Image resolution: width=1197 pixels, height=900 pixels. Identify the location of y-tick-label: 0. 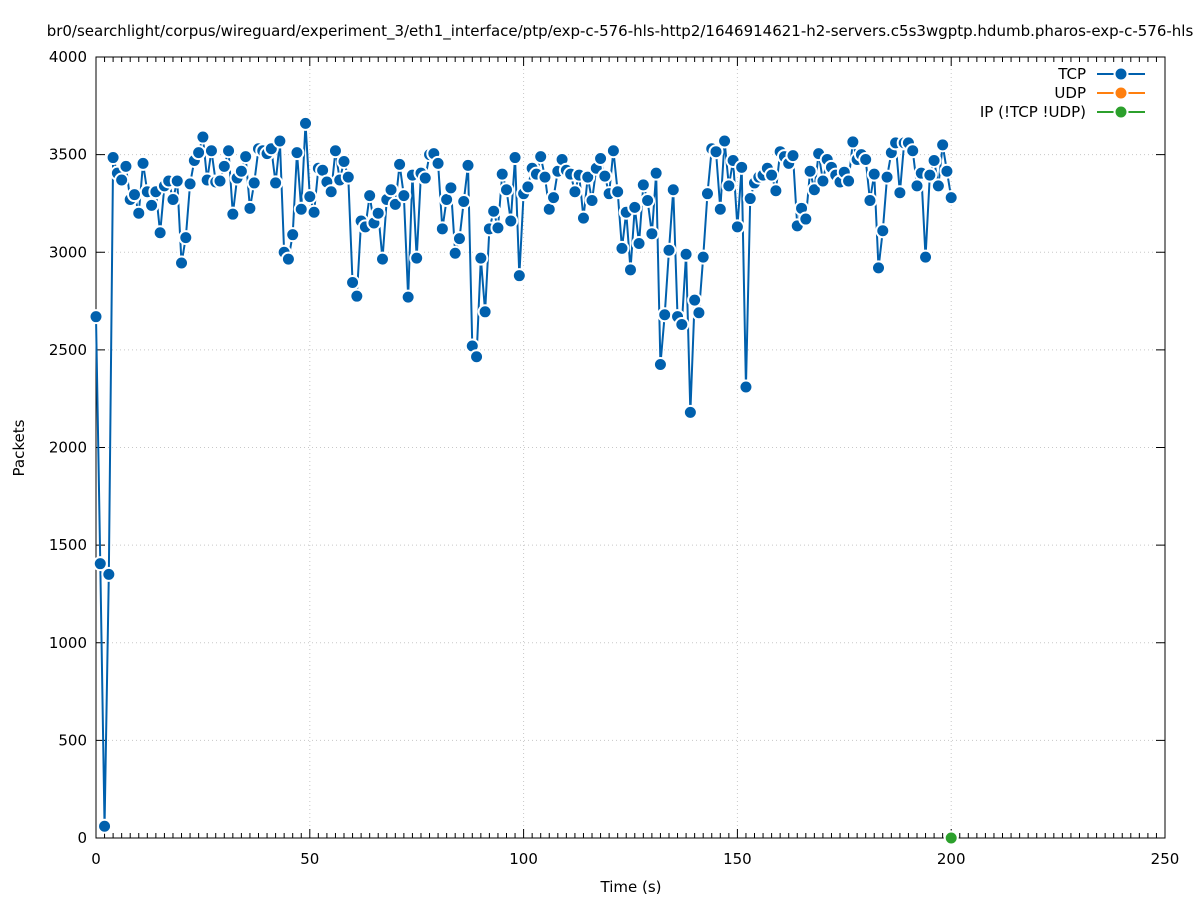
(82, 838).